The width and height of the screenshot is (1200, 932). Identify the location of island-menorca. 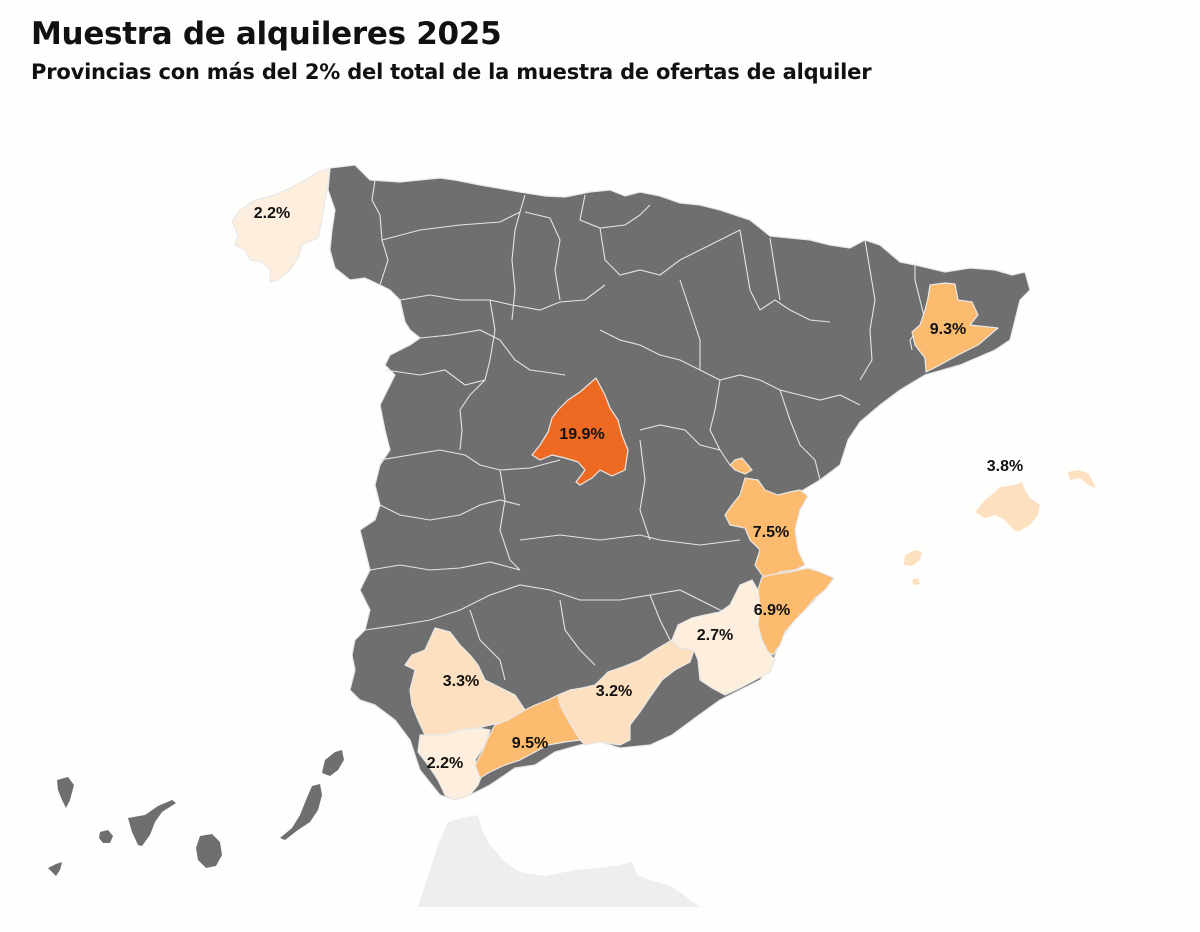
(1082, 479).